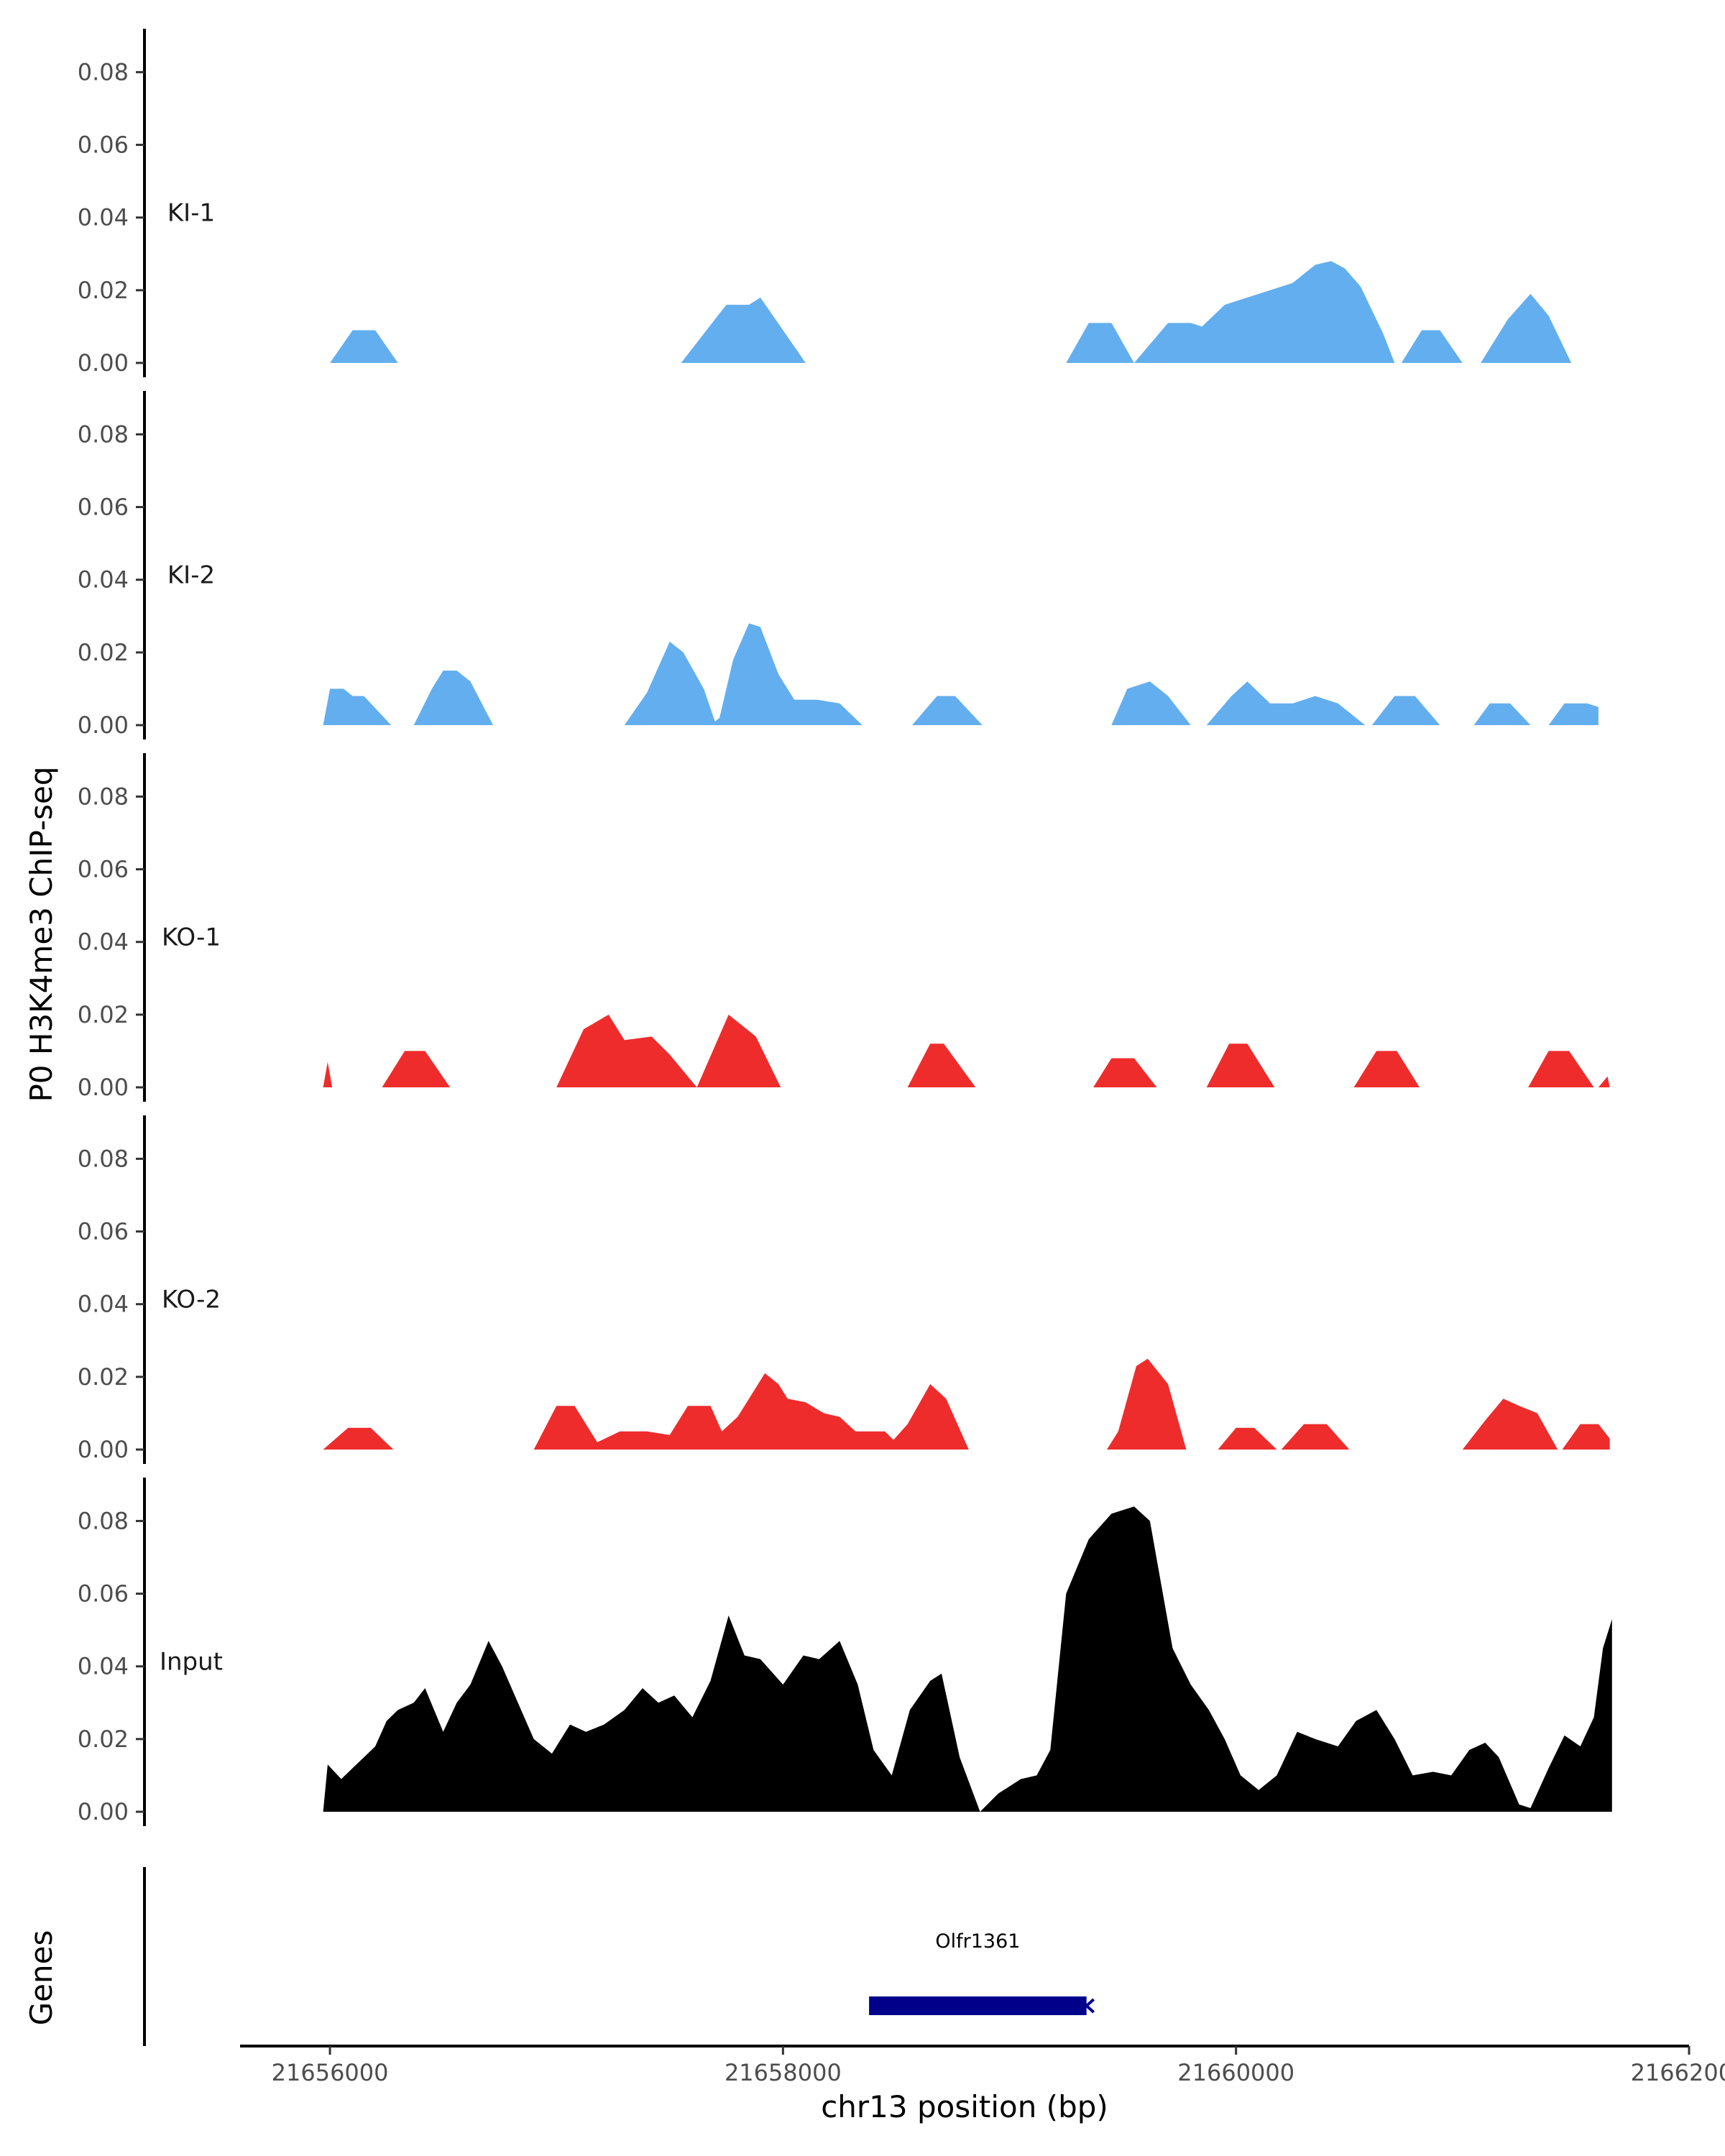  Describe the element at coordinates (191, 214) in the screenshot. I see `track-label: KI-1` at that location.